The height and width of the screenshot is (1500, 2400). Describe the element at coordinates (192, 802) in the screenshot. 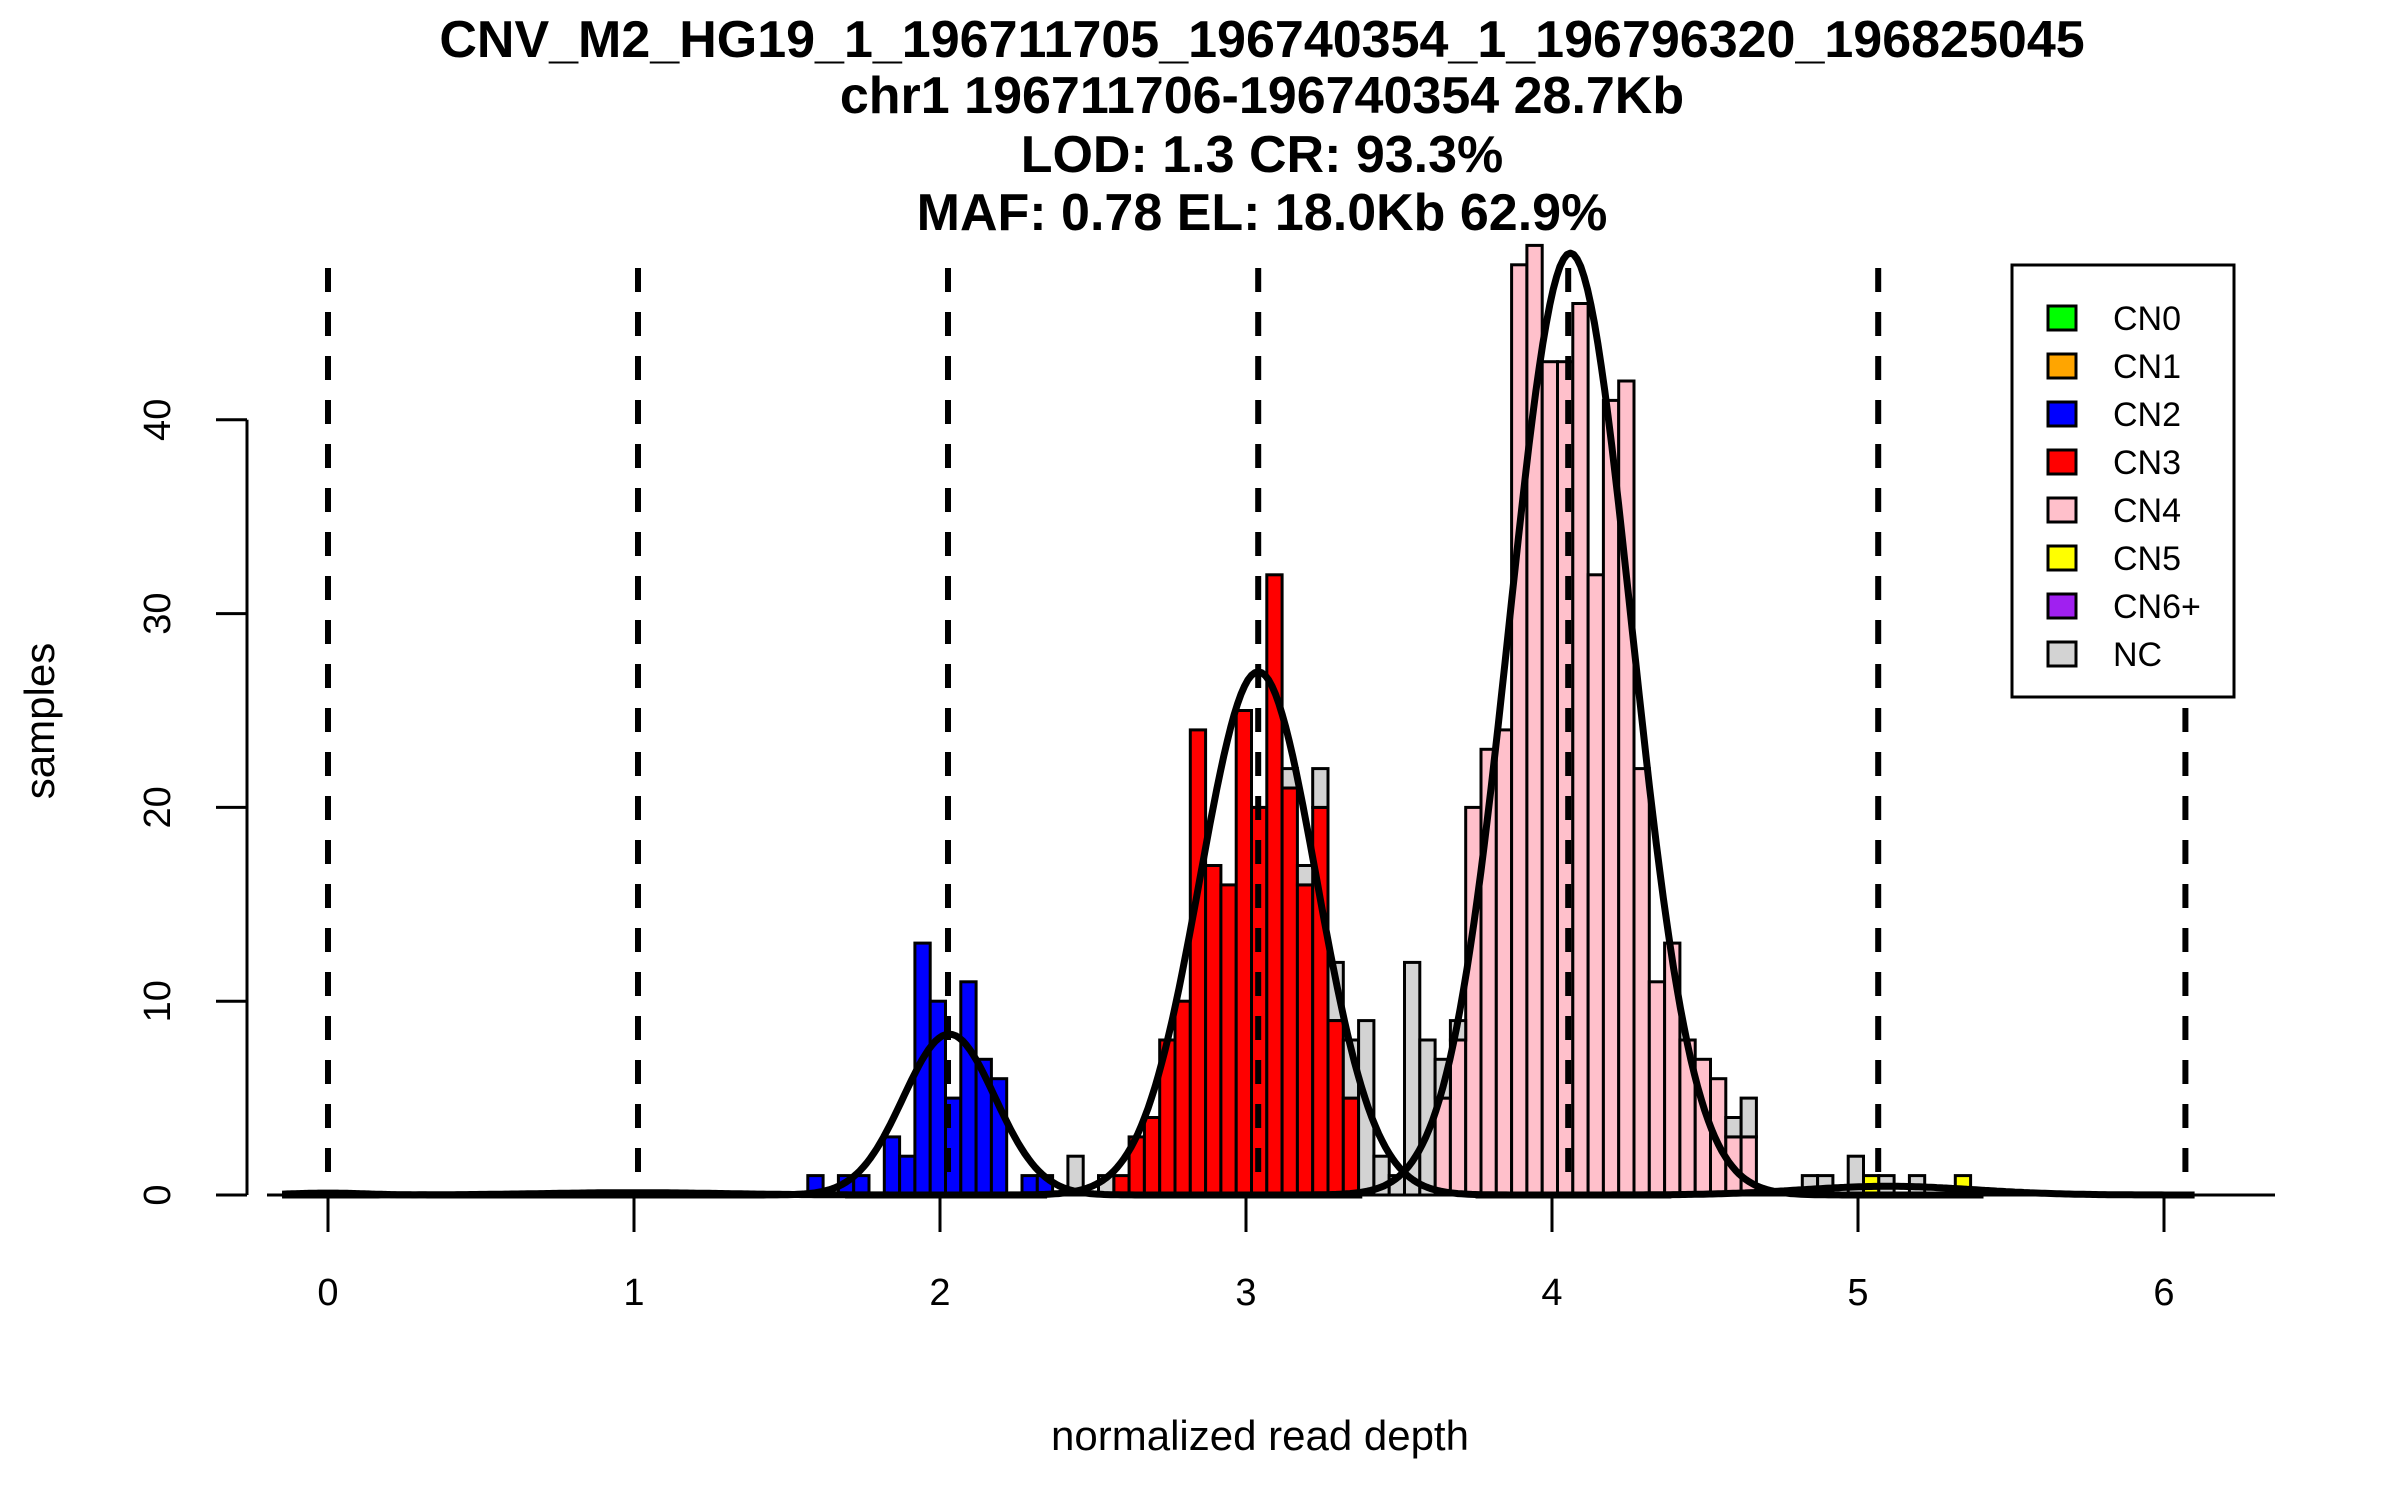

I see `y-axis-ticks: 0 10 20 30 40` at that location.